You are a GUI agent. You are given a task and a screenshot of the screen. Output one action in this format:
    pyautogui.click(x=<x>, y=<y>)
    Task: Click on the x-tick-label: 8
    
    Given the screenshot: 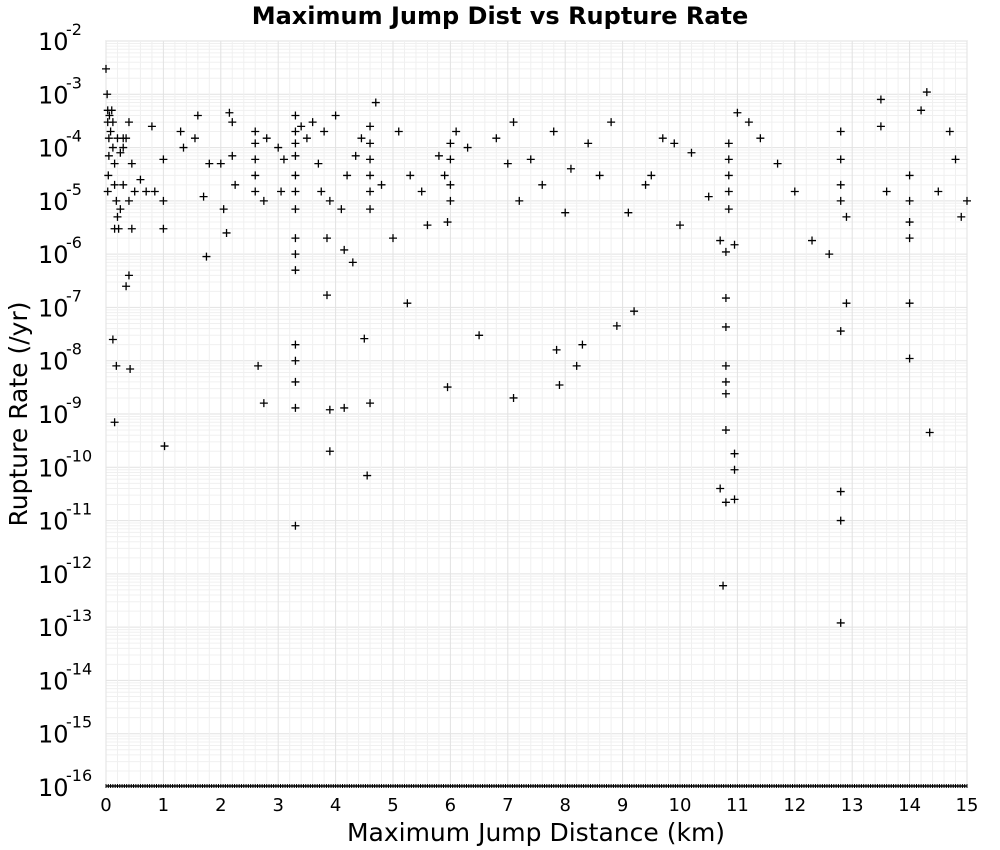 What is the action you would take?
    pyautogui.click(x=564, y=805)
    